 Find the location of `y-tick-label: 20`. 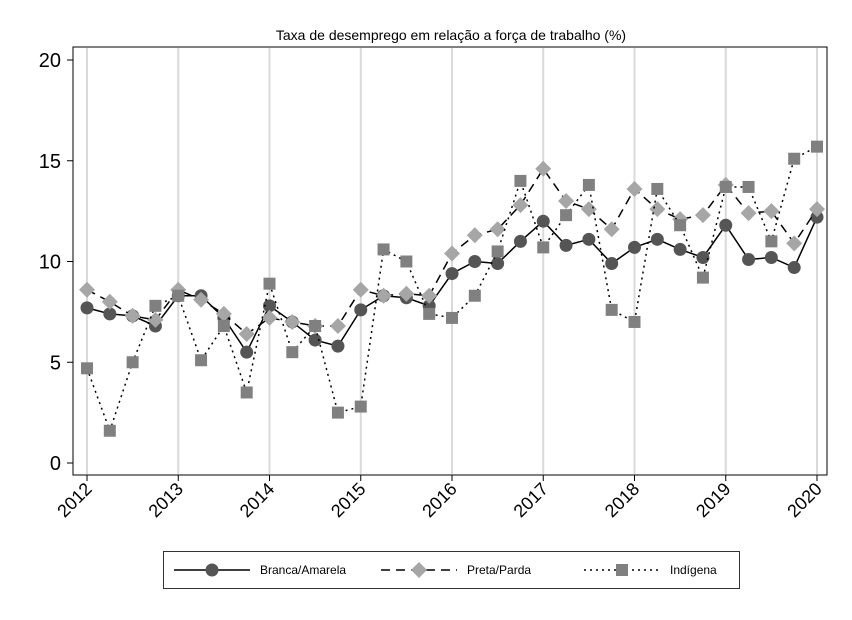

y-tick-label: 20 is located at coordinates (50, 61).